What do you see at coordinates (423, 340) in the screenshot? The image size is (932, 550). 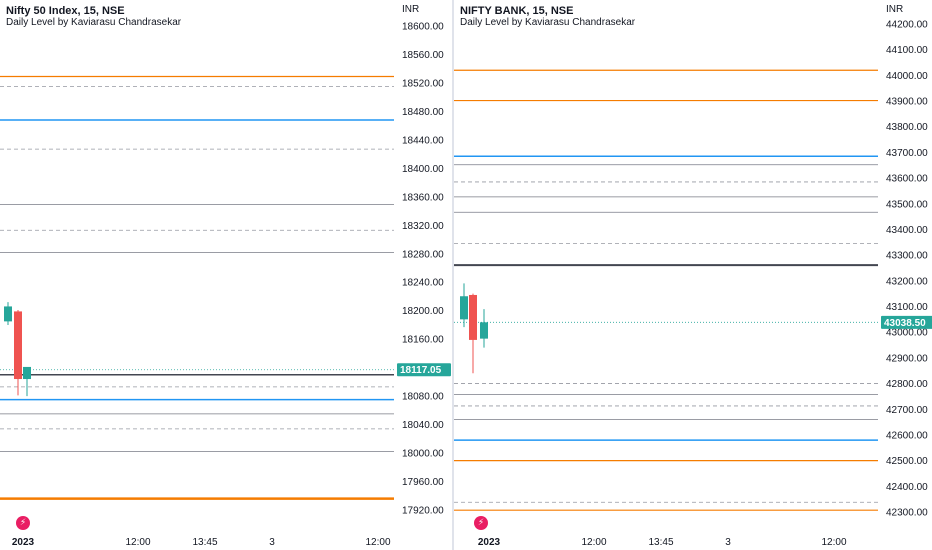 I see `y-tick-label: 18160.00` at bounding box center [423, 340].